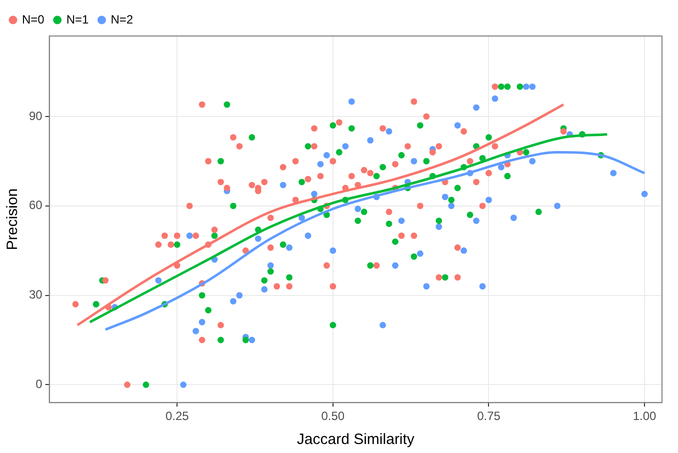 The image size is (678, 453). What do you see at coordinates (78, 19) in the screenshot?
I see `legend-label: N=1` at bounding box center [78, 19].